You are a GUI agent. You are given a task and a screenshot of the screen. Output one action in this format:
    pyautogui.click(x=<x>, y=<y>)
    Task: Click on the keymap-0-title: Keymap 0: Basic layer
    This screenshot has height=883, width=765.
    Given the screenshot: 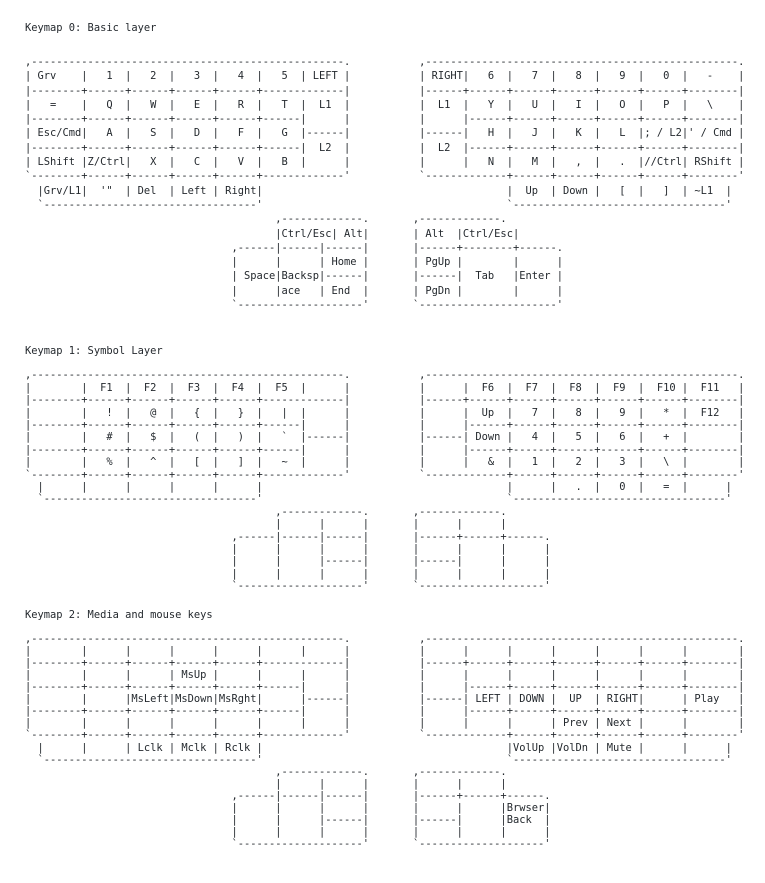 What is the action you would take?
    pyautogui.click(x=91, y=28)
    